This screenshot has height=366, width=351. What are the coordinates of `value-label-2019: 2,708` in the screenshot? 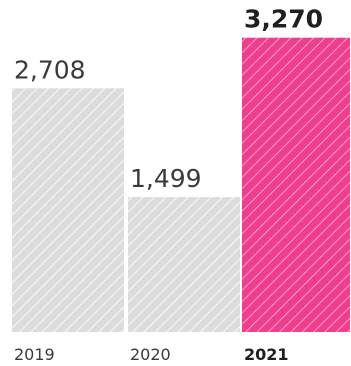 It's located at (50, 69).